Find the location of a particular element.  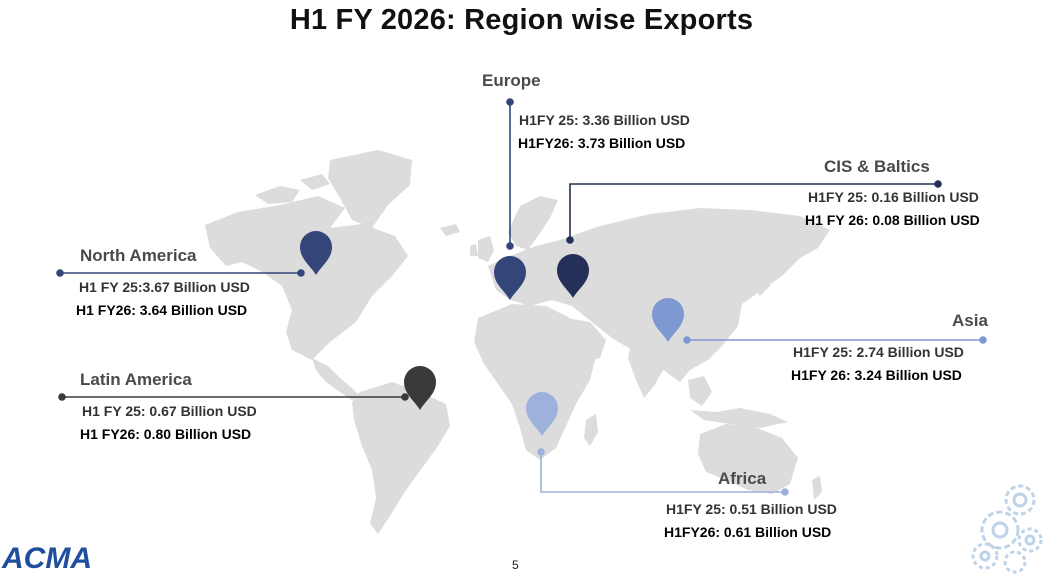

latin-america-title: Latin America is located at coordinates (136, 379).